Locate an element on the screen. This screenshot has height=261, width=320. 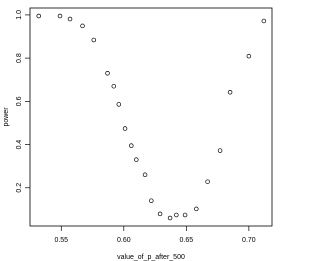
x-tick-label: 0.65 is located at coordinates (187, 240).